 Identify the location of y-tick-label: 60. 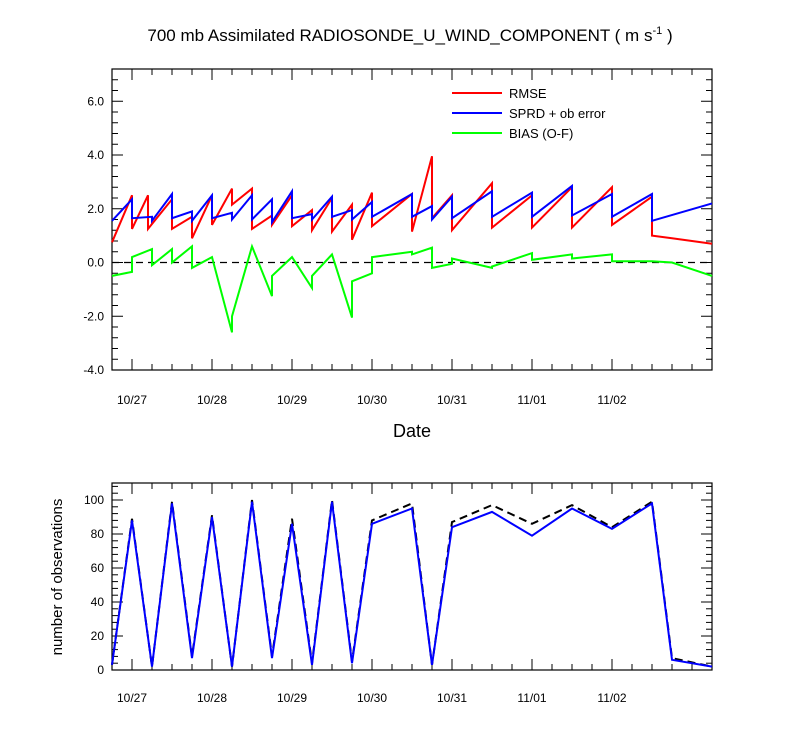
(98, 568).